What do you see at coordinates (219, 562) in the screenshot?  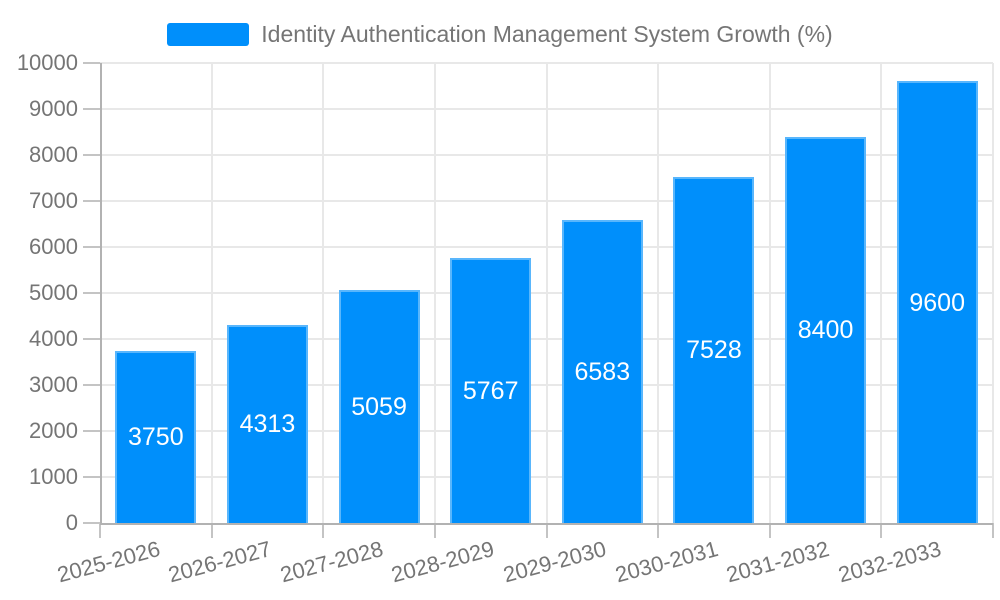 I see `x-tick-label: 2026-2027` at bounding box center [219, 562].